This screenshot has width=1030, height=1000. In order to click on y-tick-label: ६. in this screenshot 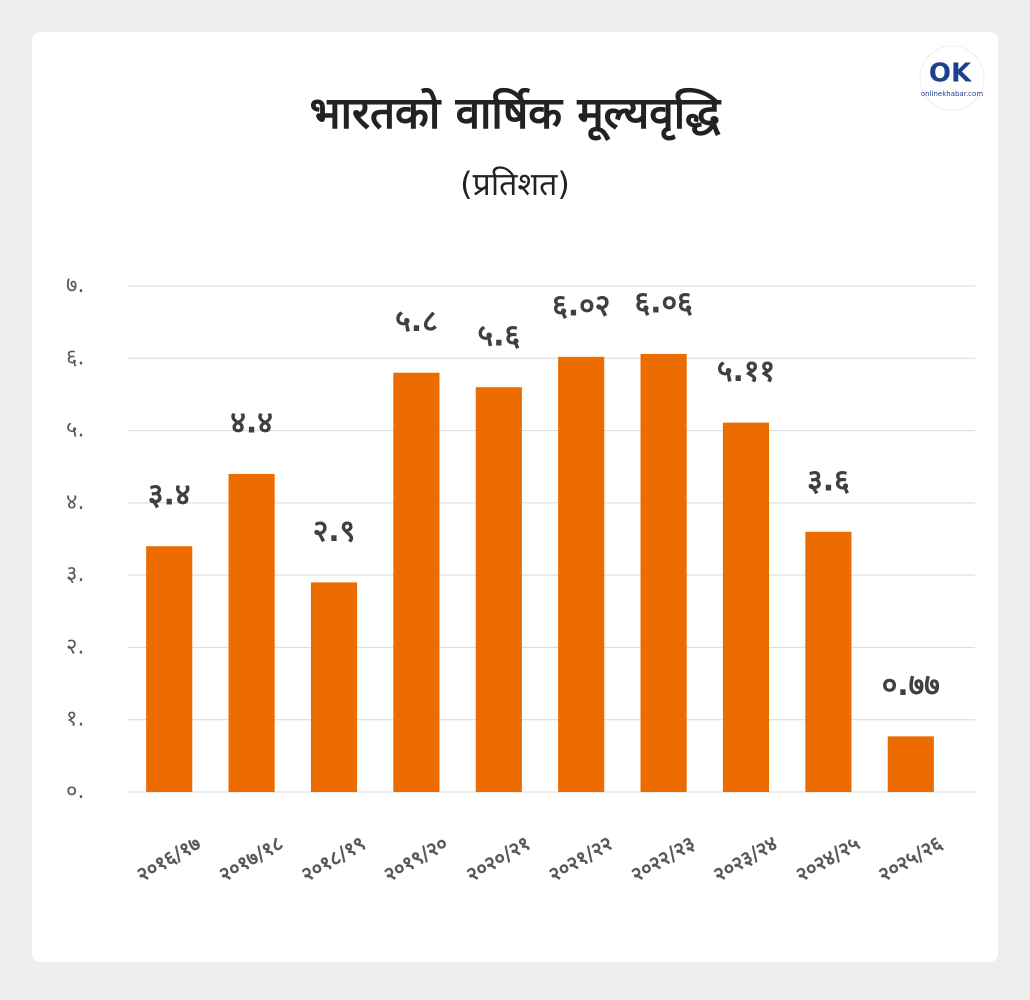, I will do `click(75, 357)`.